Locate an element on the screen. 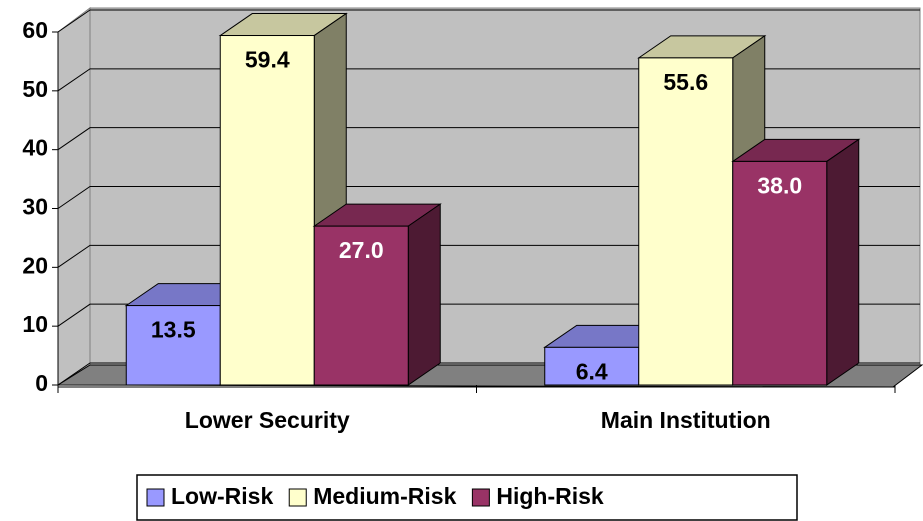 The width and height of the screenshot is (923, 521). value-label: 13.5 is located at coordinates (173, 330).